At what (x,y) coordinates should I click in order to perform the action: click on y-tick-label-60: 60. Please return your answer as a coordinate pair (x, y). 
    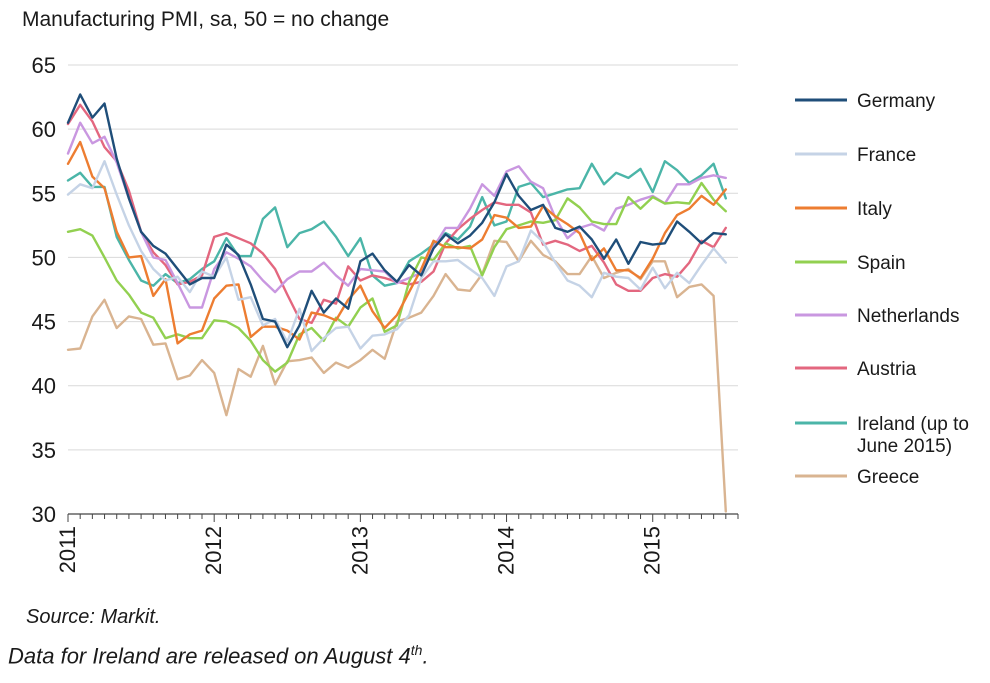
    Looking at the image, I should click on (44, 129).